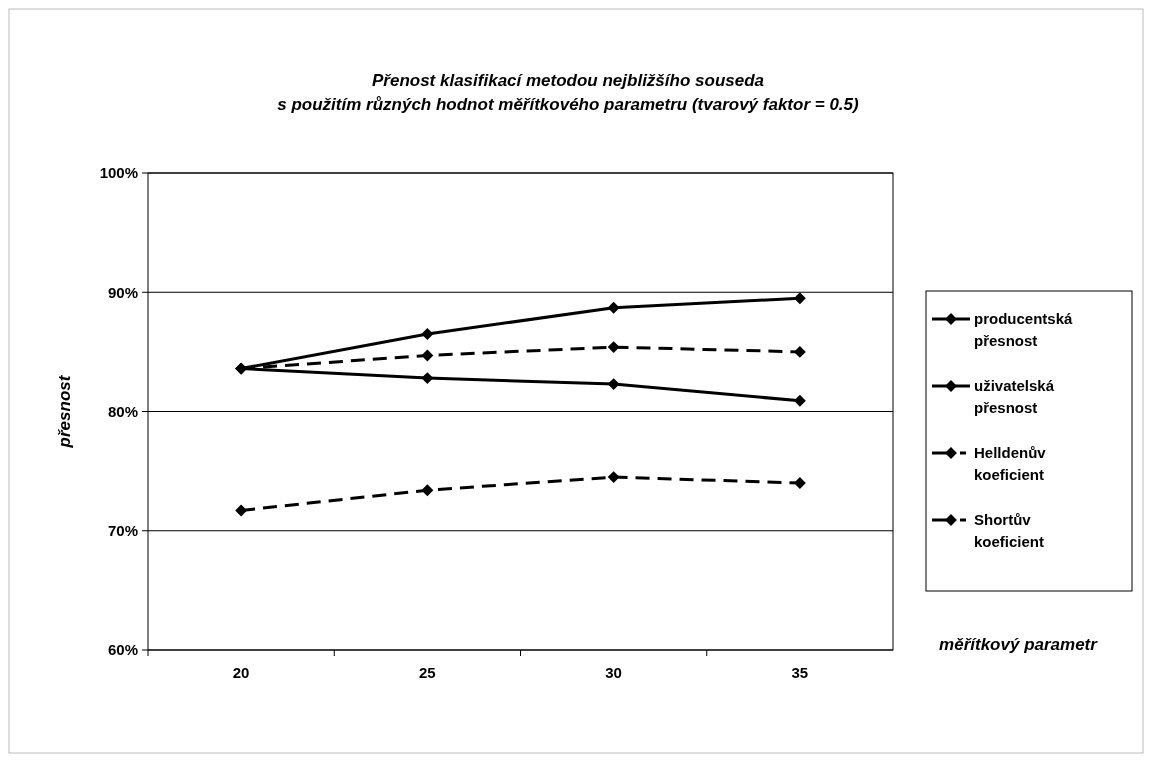 Image resolution: width=1152 pixels, height=762 pixels. Describe the element at coordinates (122, 411) in the screenshot. I see `y-tick-label: 80%` at that location.